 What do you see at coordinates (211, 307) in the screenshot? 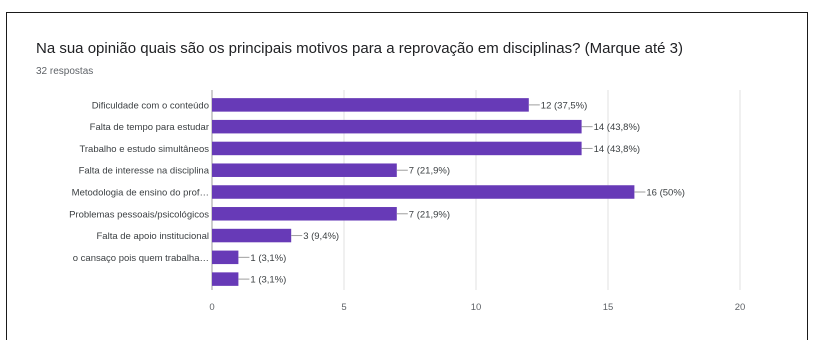
I see `x-tick-label: 0` at bounding box center [211, 307].